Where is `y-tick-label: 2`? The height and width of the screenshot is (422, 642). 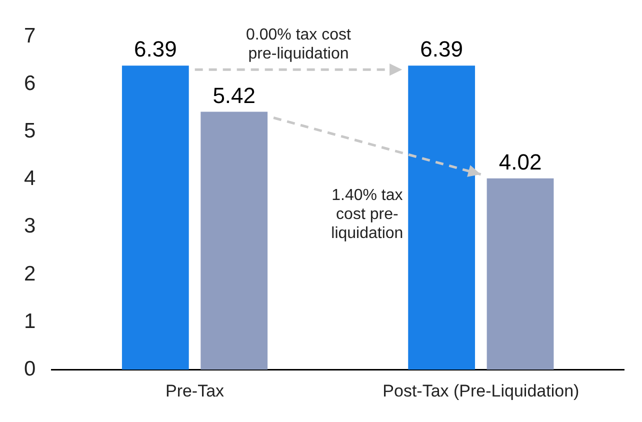
y-tick-label: 2 is located at coordinates (30, 274).